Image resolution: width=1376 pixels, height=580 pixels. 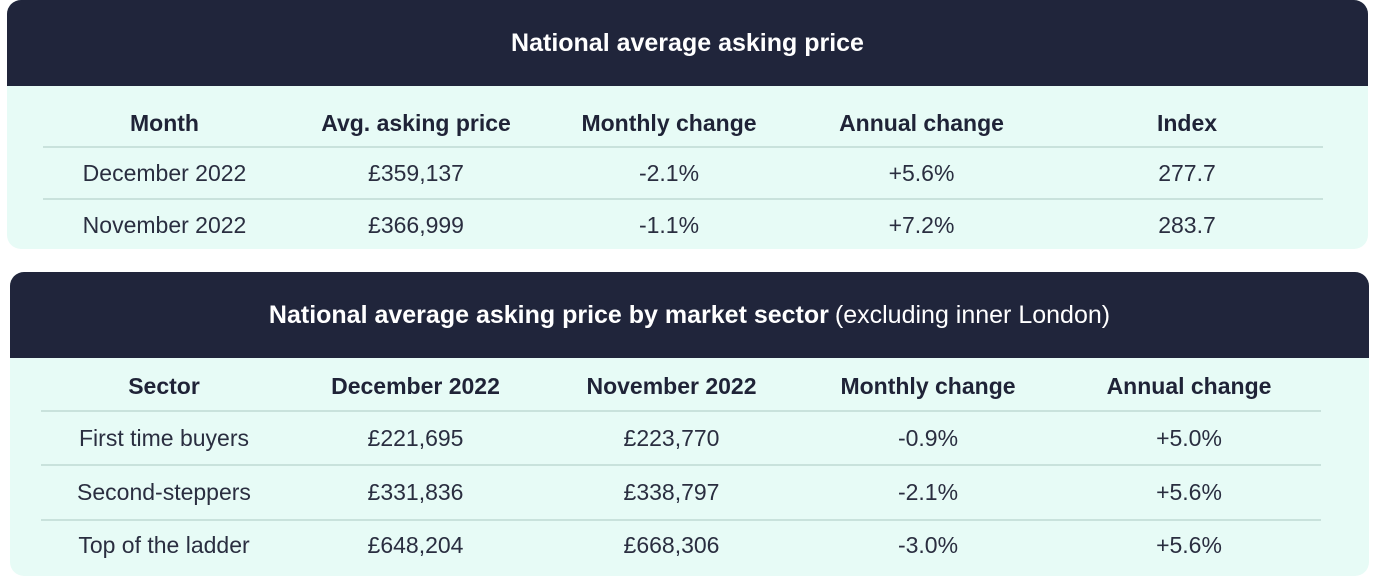 I want to click on column-header: November 2022, so click(x=671, y=387).